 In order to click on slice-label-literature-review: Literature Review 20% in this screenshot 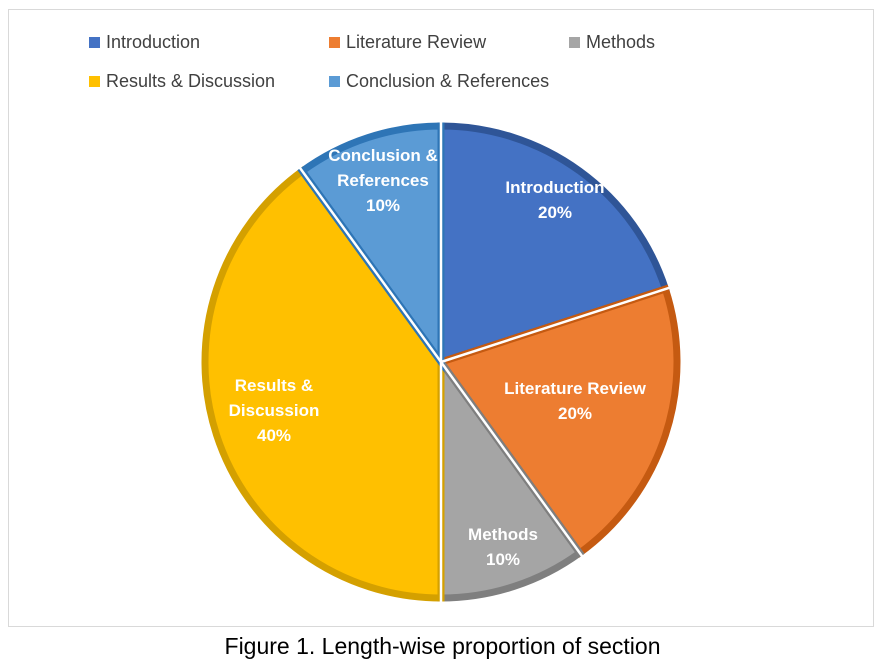, I will do `click(575, 401)`.